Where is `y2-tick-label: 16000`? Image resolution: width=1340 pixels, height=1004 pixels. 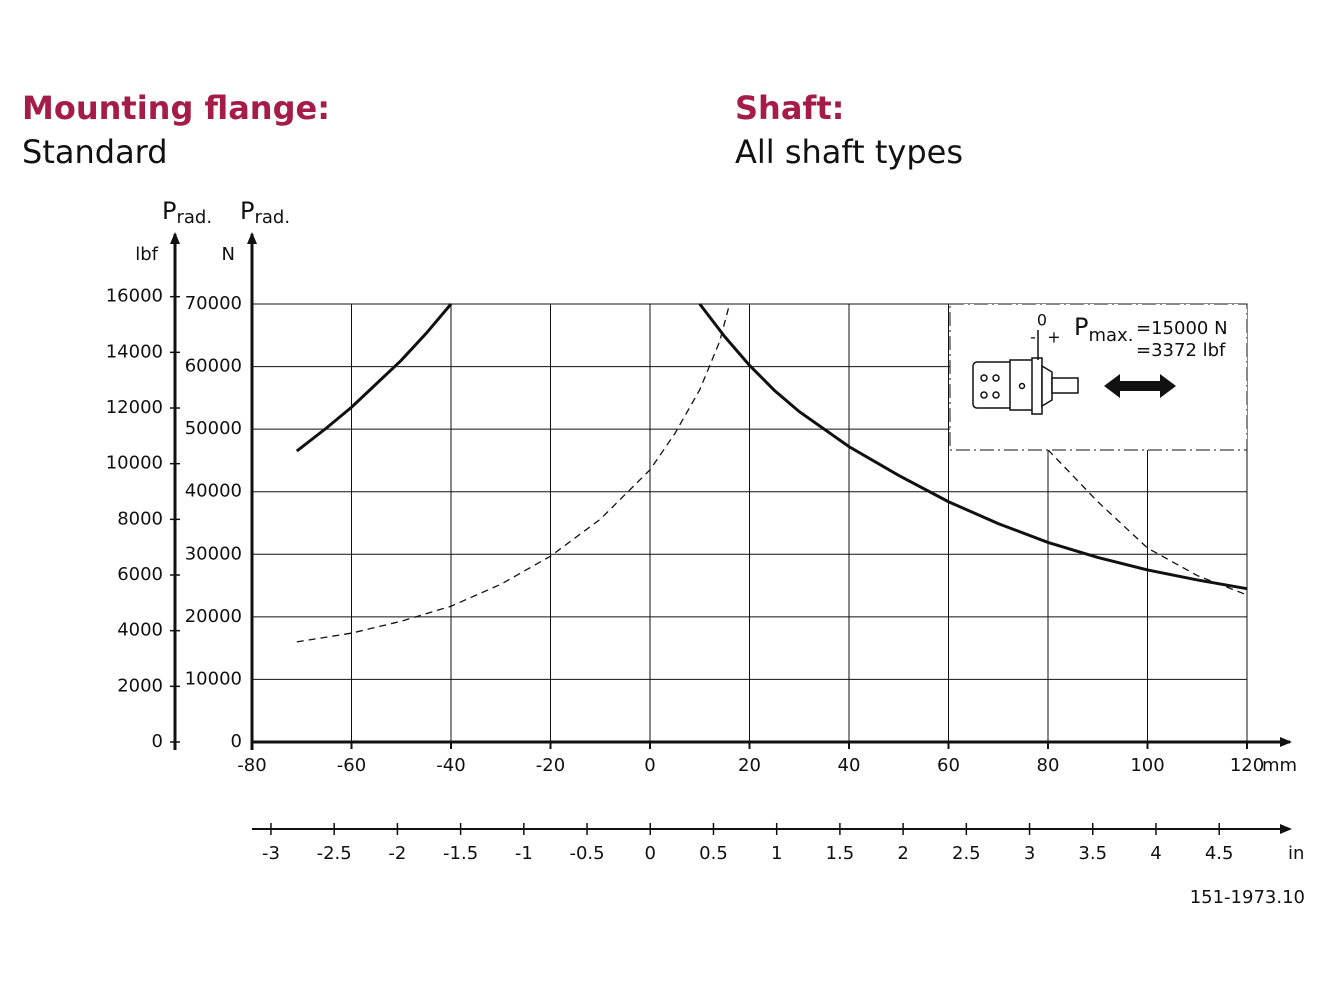 y2-tick-label: 16000 is located at coordinates (134, 296).